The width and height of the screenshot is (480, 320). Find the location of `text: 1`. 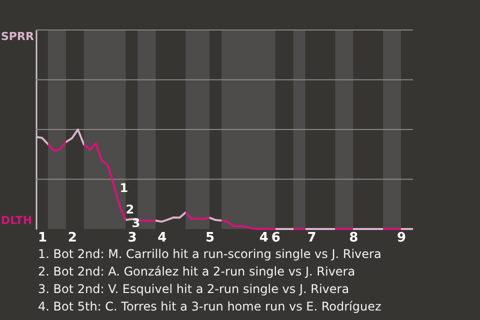

text: 1 is located at coordinates (124, 188).